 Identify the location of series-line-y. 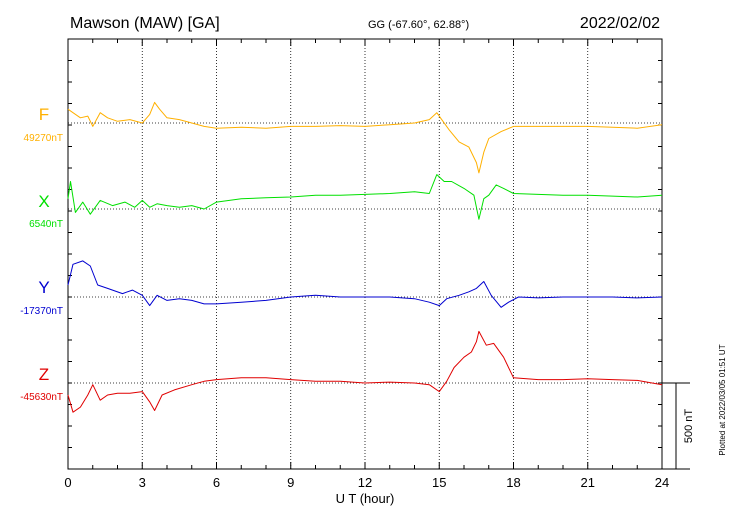
(365, 284).